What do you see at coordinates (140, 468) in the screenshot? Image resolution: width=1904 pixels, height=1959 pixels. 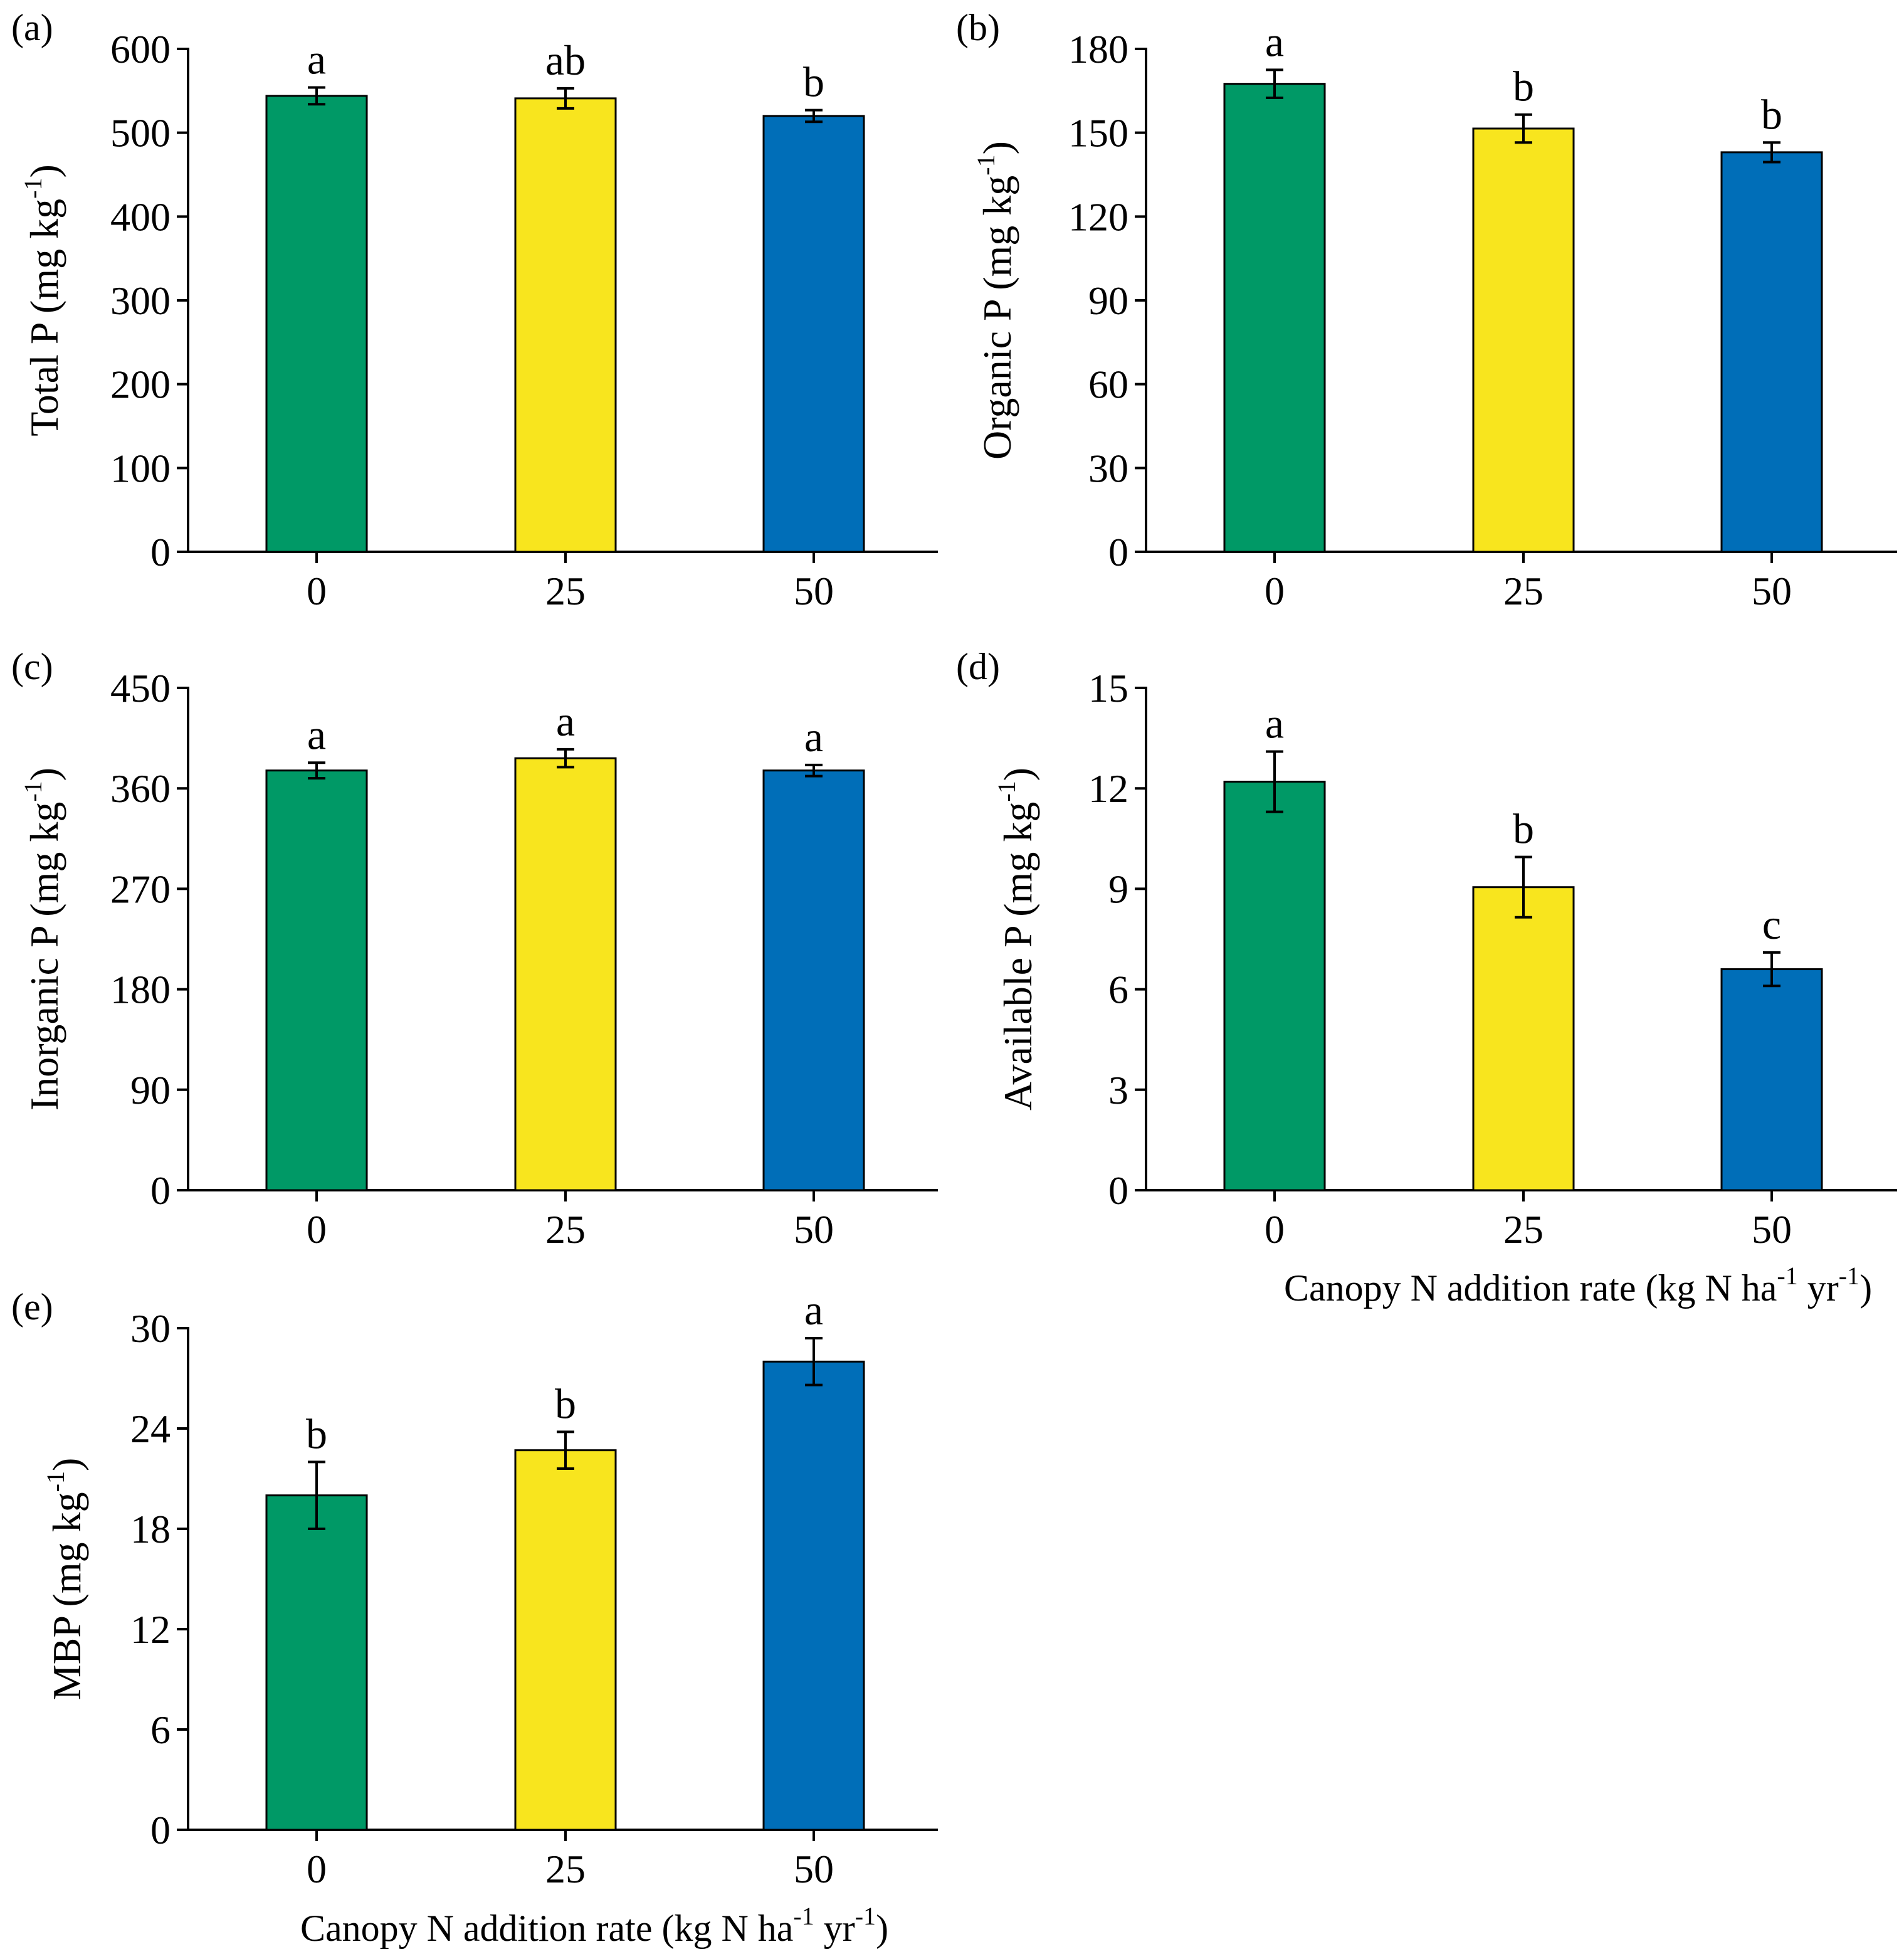 I see `y-tick-label: 100` at bounding box center [140, 468].